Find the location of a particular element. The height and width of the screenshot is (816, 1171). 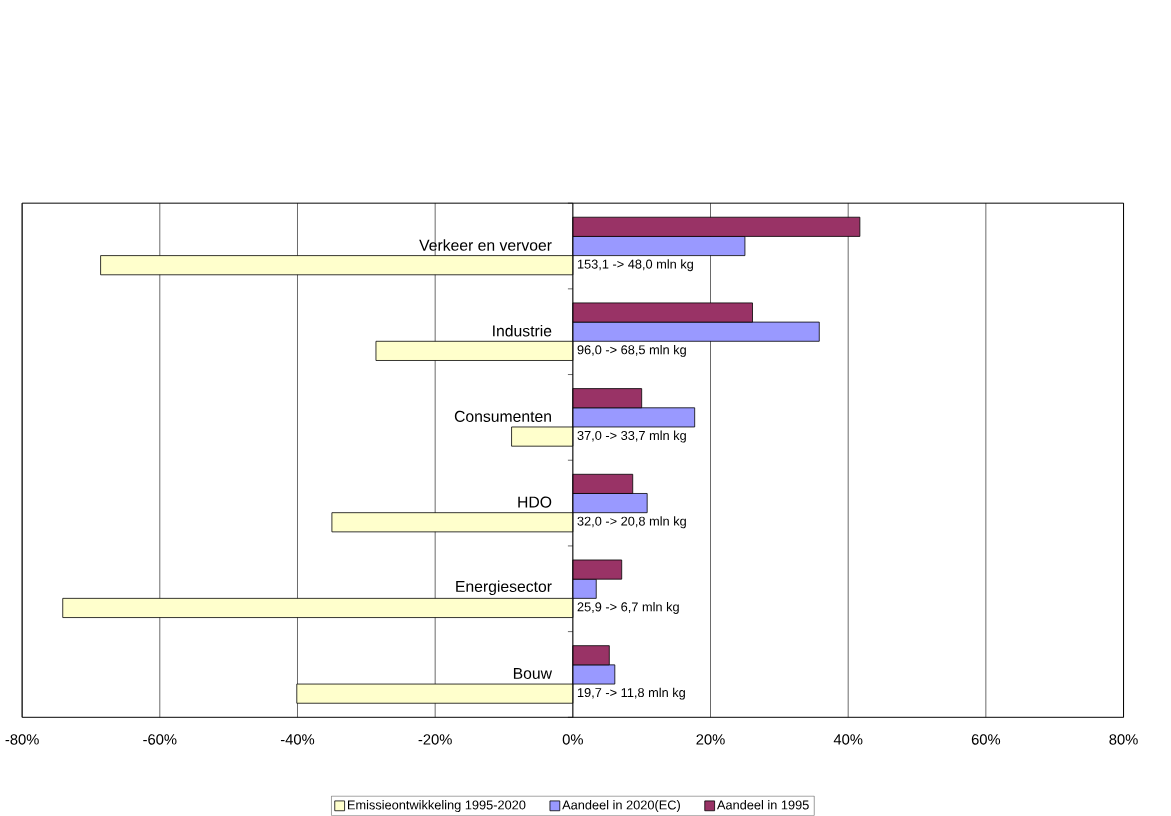

x-tick-label: 60% is located at coordinates (986, 739).